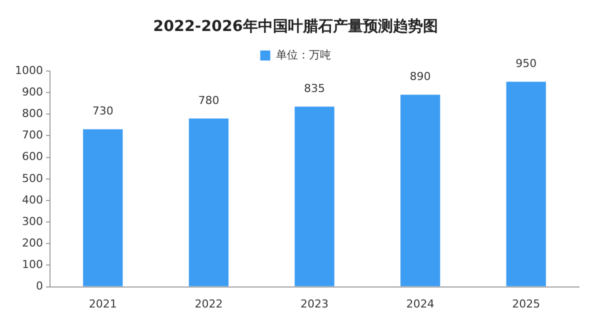  What do you see at coordinates (32, 91) in the screenshot?
I see `y-tick-label: 900` at bounding box center [32, 91].